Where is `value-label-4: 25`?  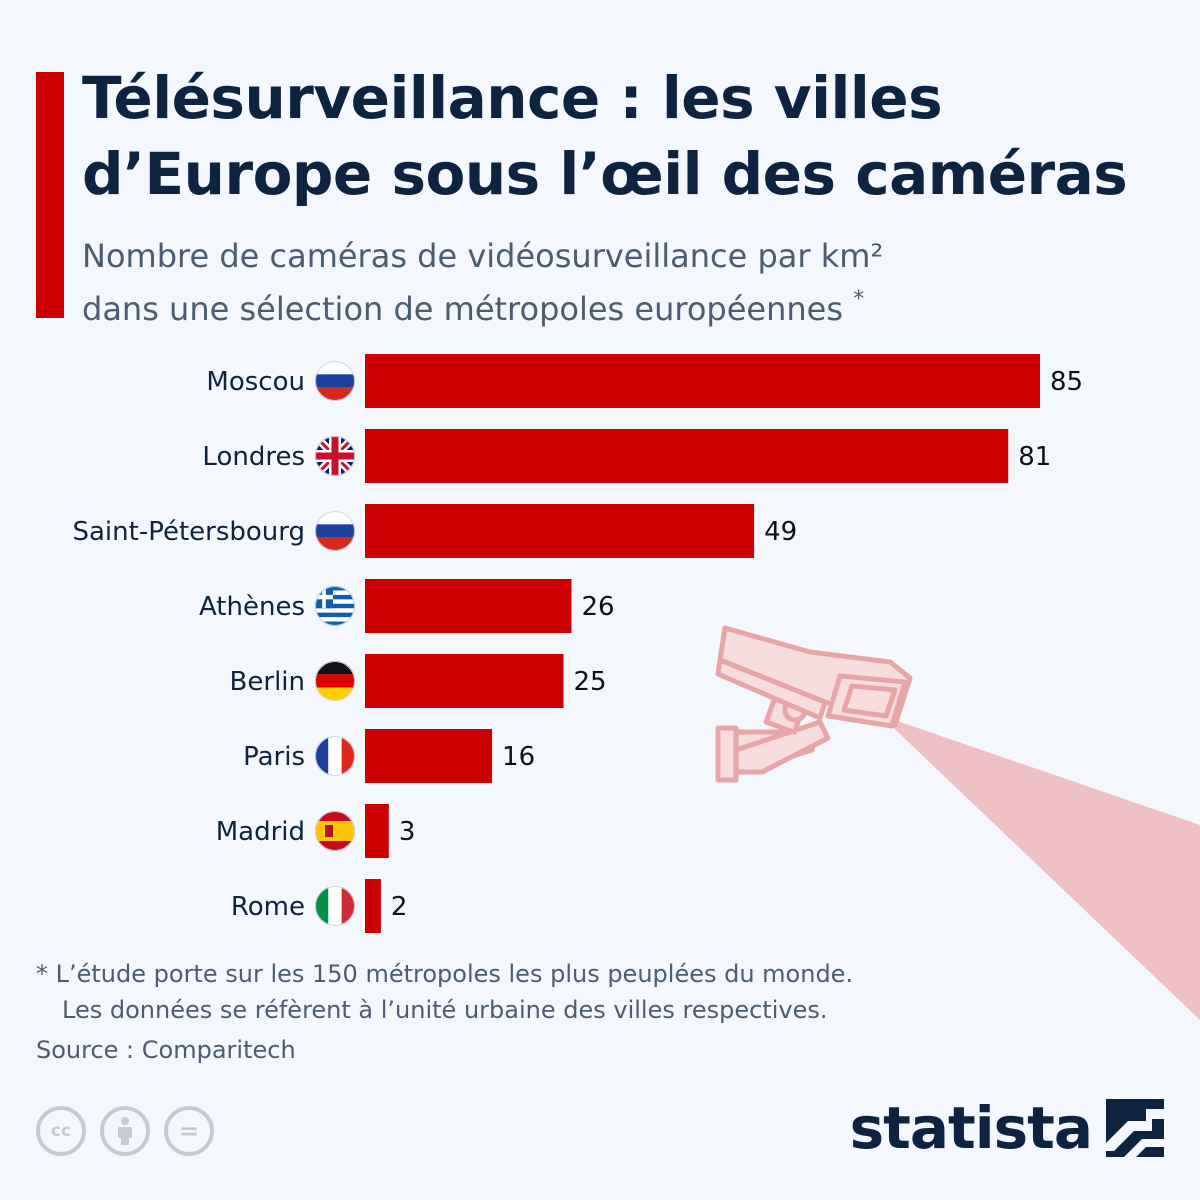 value-label-4: 25 is located at coordinates (590, 682).